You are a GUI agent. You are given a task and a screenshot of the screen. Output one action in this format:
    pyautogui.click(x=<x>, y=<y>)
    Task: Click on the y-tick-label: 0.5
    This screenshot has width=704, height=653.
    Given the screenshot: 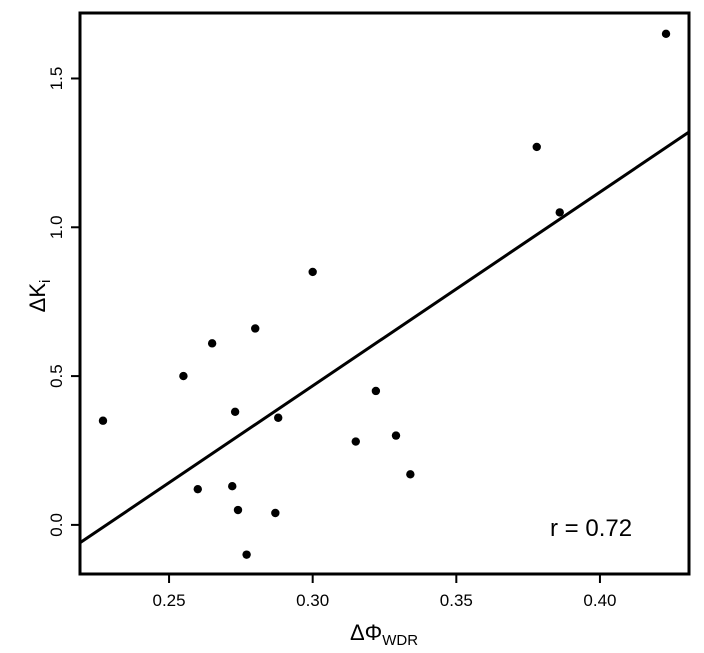 What is the action you would take?
    pyautogui.click(x=56, y=376)
    